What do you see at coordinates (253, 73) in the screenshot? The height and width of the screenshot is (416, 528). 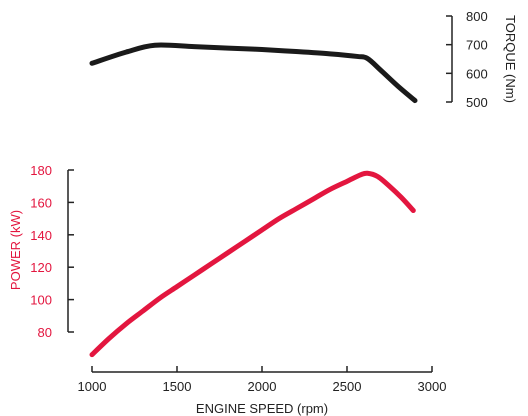 I see `torque-series-line` at bounding box center [253, 73].